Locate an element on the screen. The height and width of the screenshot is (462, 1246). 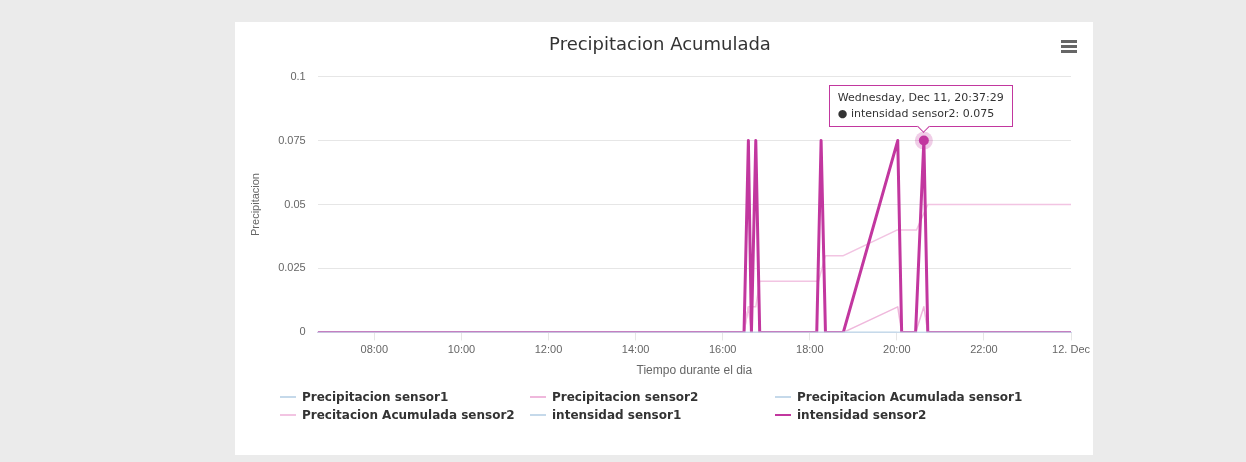
x-axis-title: Tiempo durante el dia is located at coordinates (694, 370).